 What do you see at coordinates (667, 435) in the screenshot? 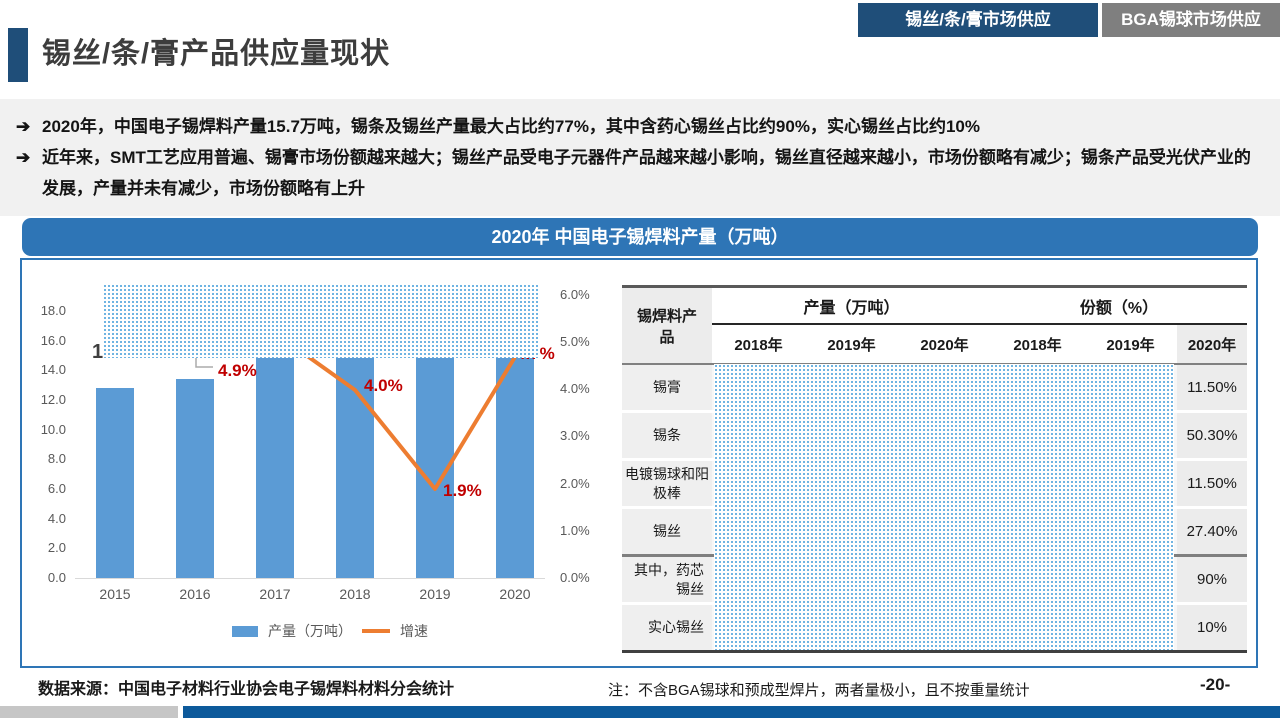
I see `table-row-label: 锡条` at bounding box center [667, 435].